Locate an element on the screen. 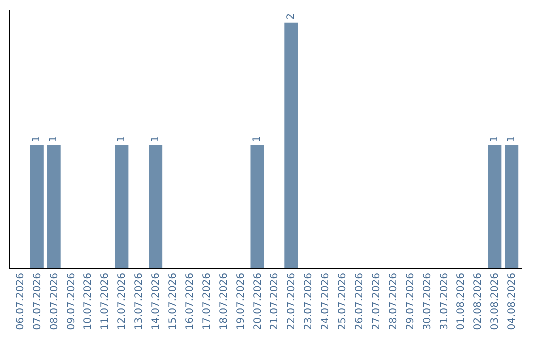  x-tick-label: 27.07.2026 is located at coordinates (376, 301).